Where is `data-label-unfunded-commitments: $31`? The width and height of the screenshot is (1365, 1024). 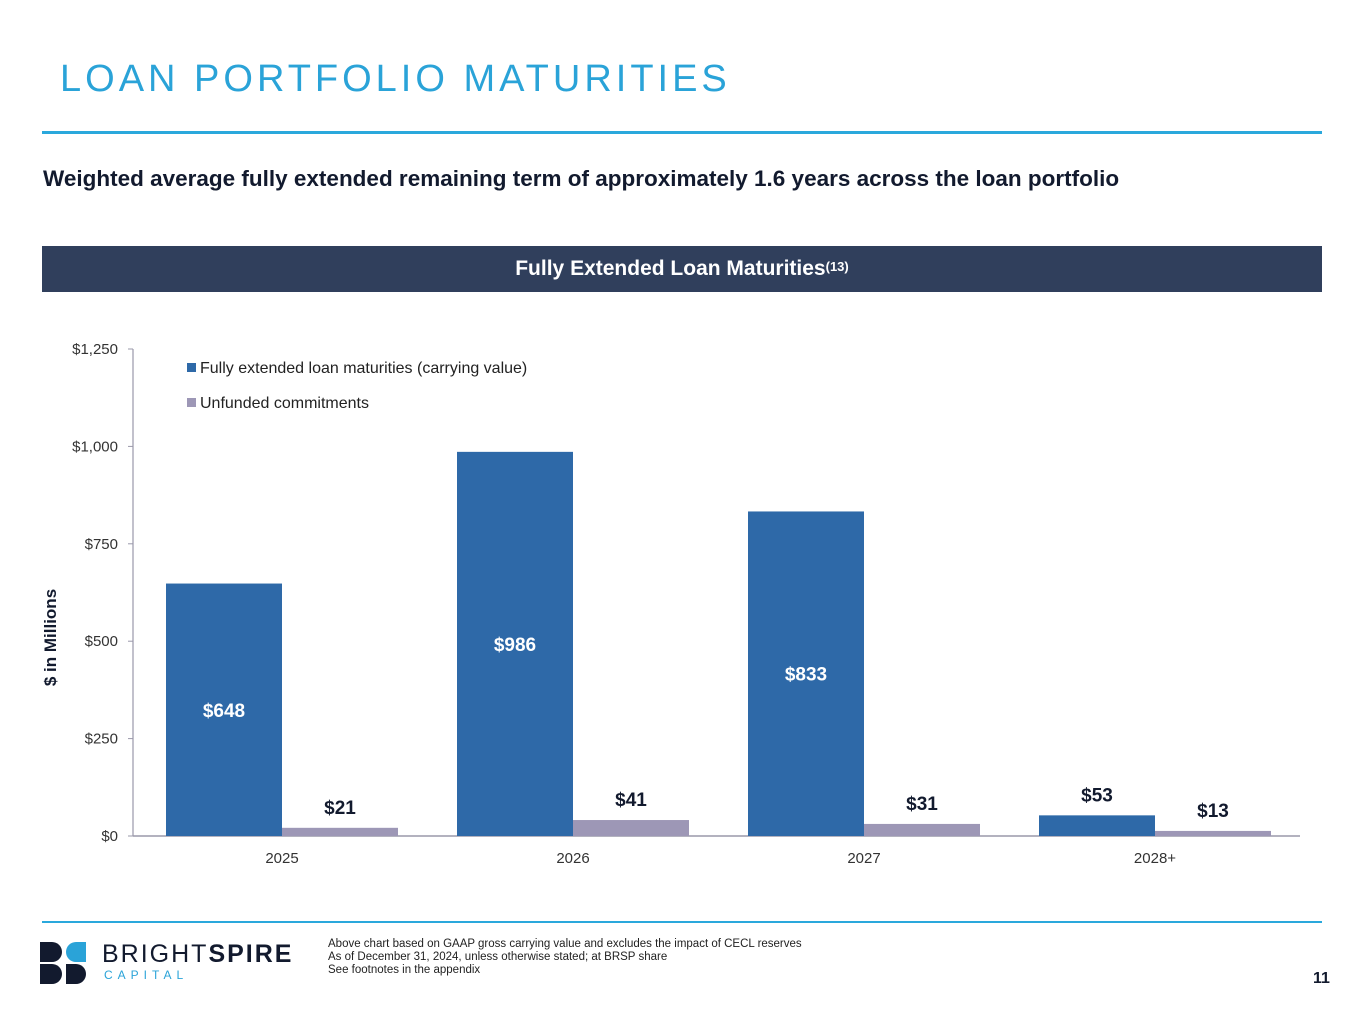
data-label-unfunded-commitments: $31 is located at coordinates (922, 804).